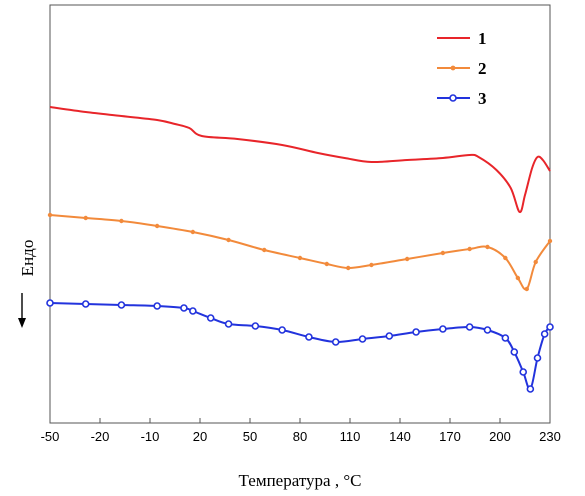 The image size is (585, 496). Describe the element at coordinates (482, 38) in the screenshot. I see `legend-label: 1` at that location.